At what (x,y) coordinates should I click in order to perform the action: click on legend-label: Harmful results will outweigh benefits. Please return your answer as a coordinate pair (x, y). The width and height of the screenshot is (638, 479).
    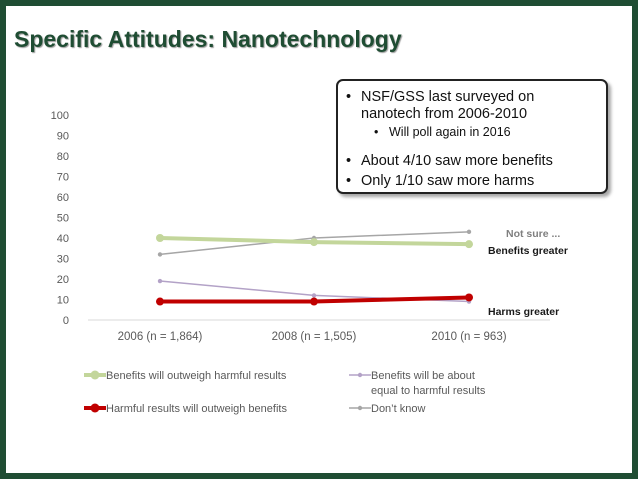
    Looking at the image, I should click on (196, 409).